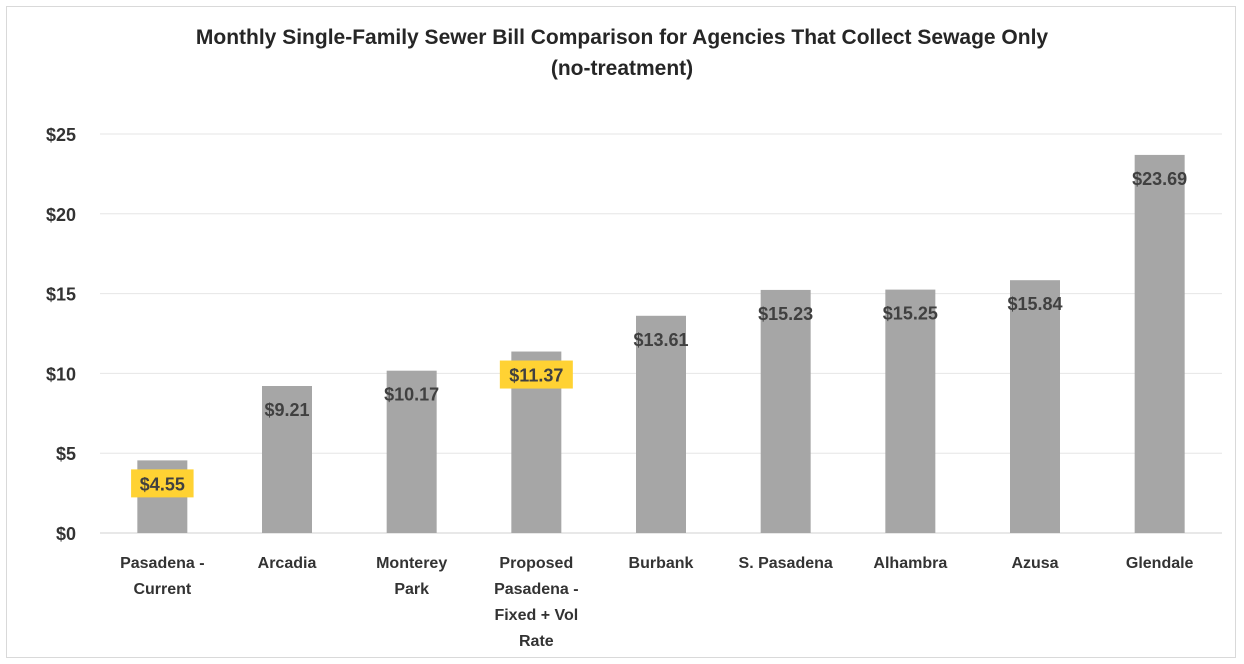 The image size is (1244, 664). I want to click on category-label-line: Burbank, so click(661, 563).